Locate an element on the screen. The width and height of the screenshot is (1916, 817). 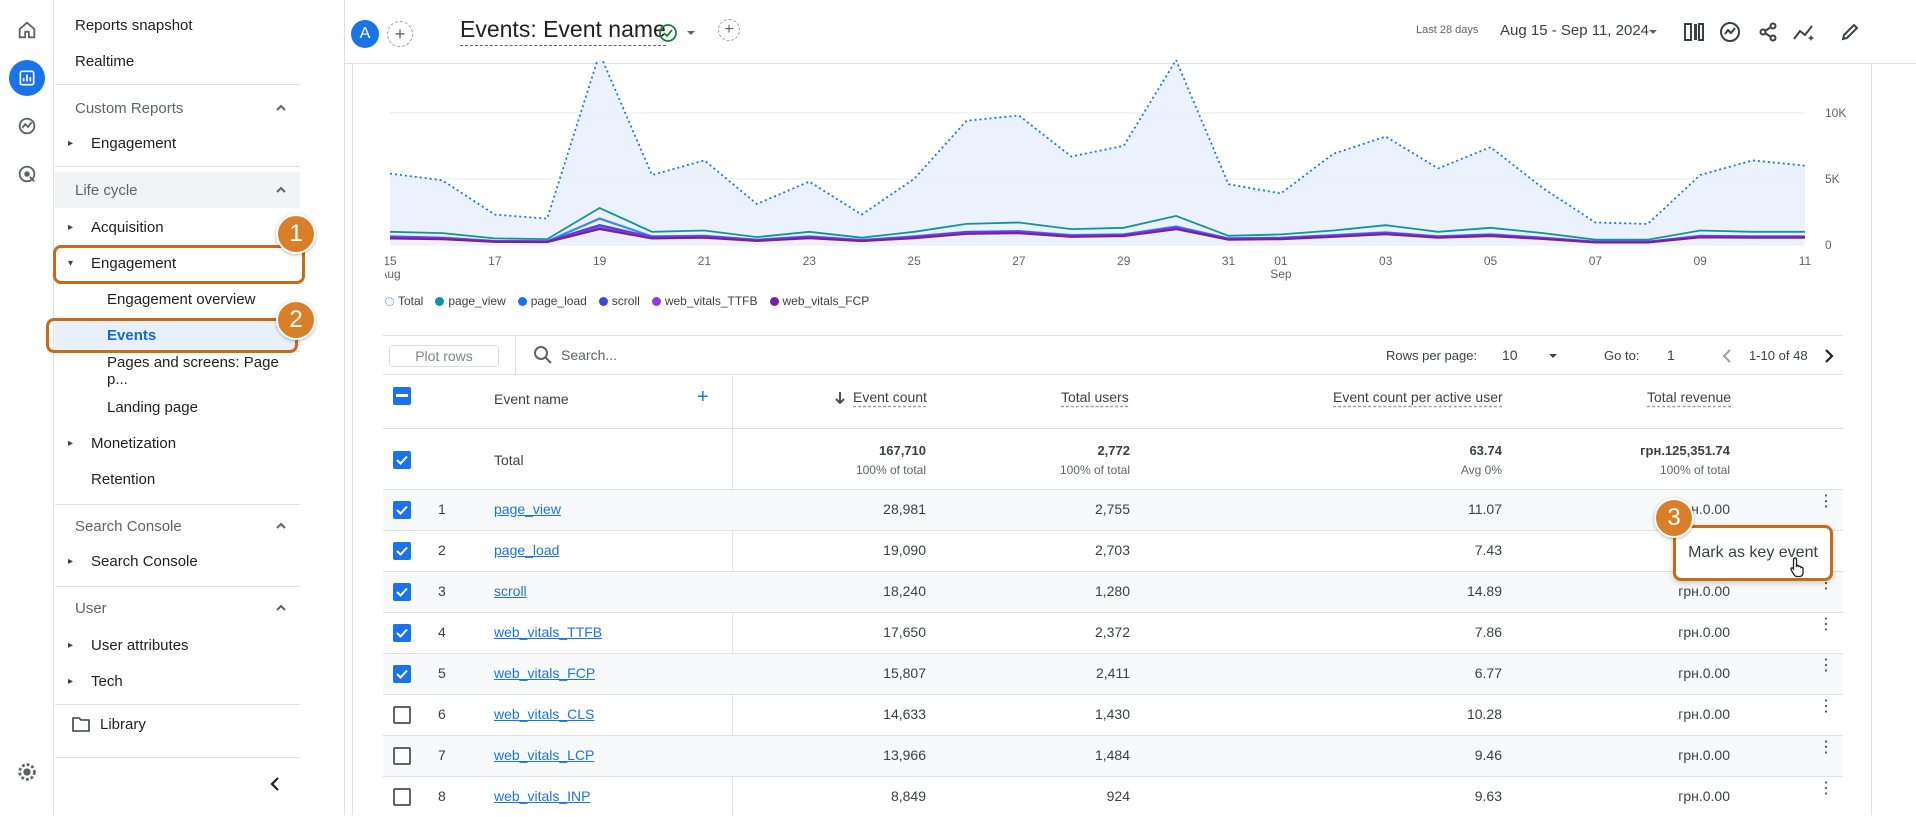
rows-per-page-select: 10 is located at coordinates (1510, 355).